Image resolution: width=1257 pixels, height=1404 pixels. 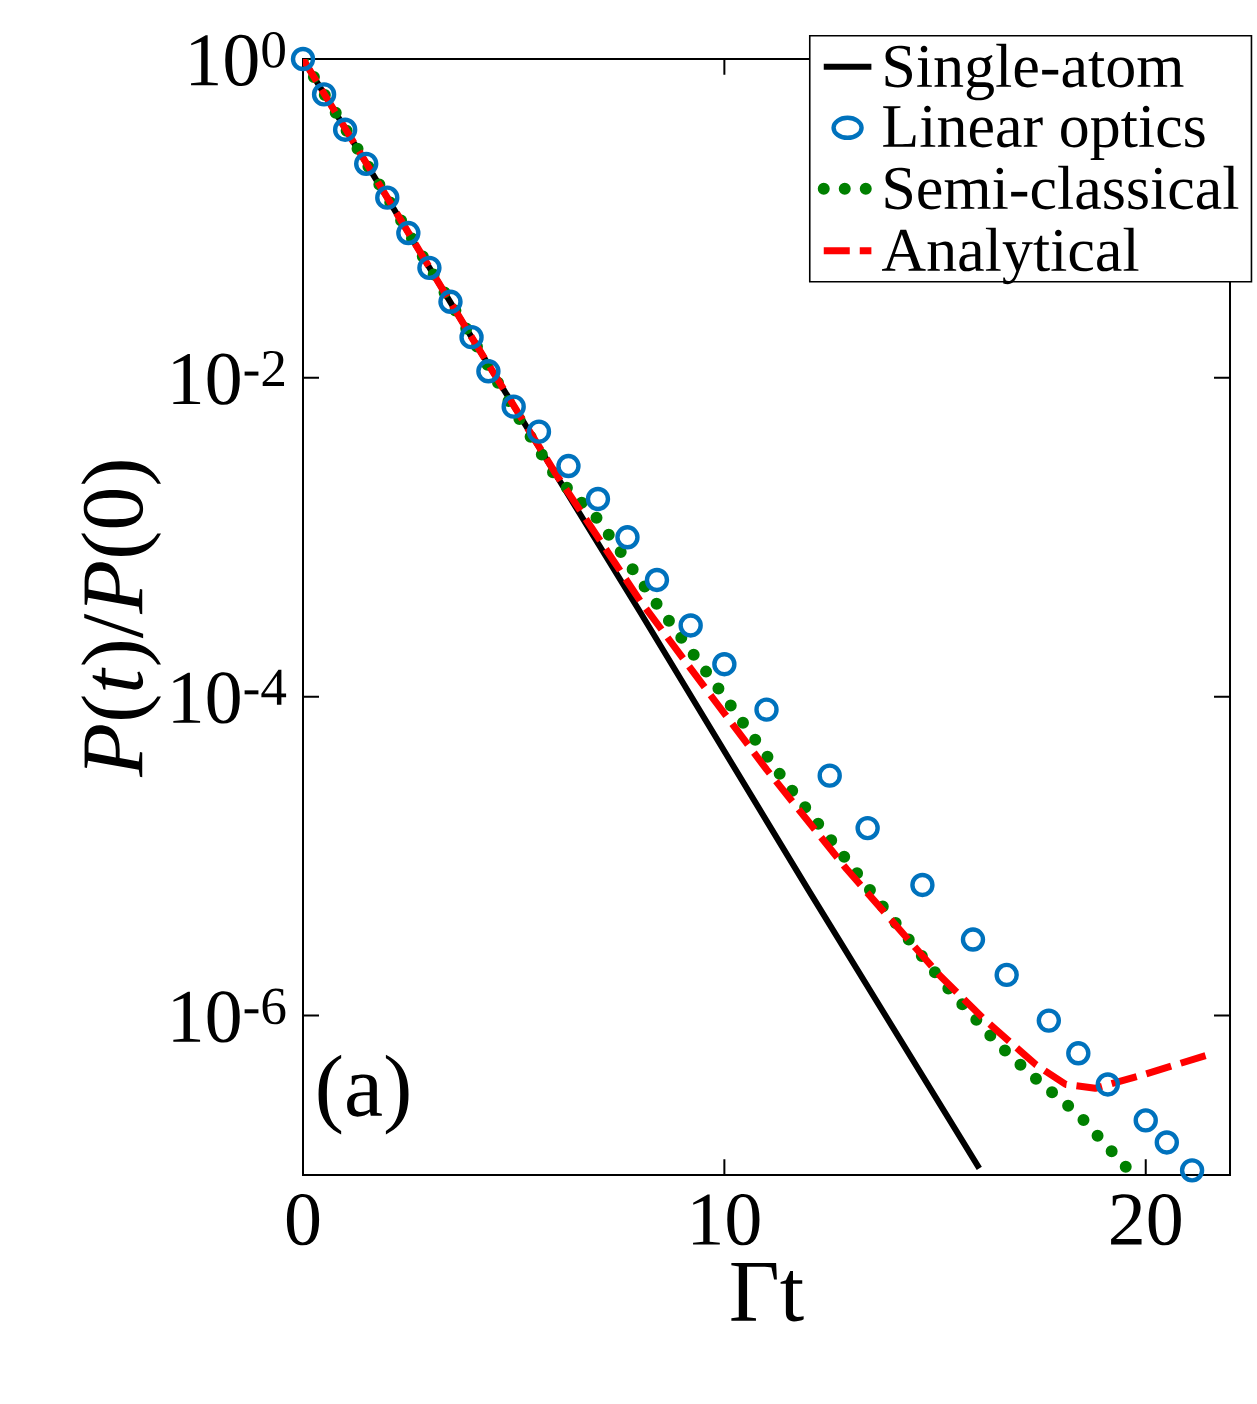 I want to click on x-tick-label: 10, so click(x=726, y=1220).